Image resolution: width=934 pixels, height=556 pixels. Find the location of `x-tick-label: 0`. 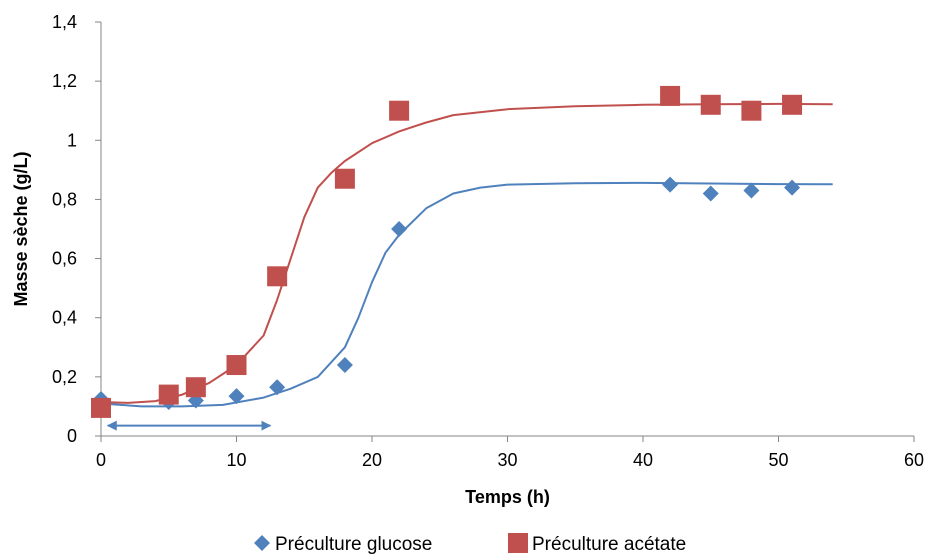

x-tick-label: 0 is located at coordinates (101, 460).